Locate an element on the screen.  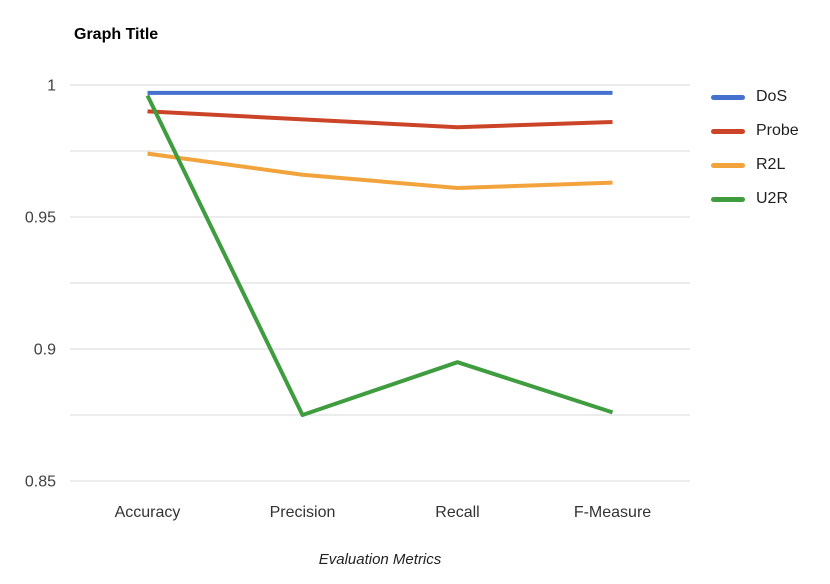
legend-item-probe: Probe is located at coordinates (755, 131).